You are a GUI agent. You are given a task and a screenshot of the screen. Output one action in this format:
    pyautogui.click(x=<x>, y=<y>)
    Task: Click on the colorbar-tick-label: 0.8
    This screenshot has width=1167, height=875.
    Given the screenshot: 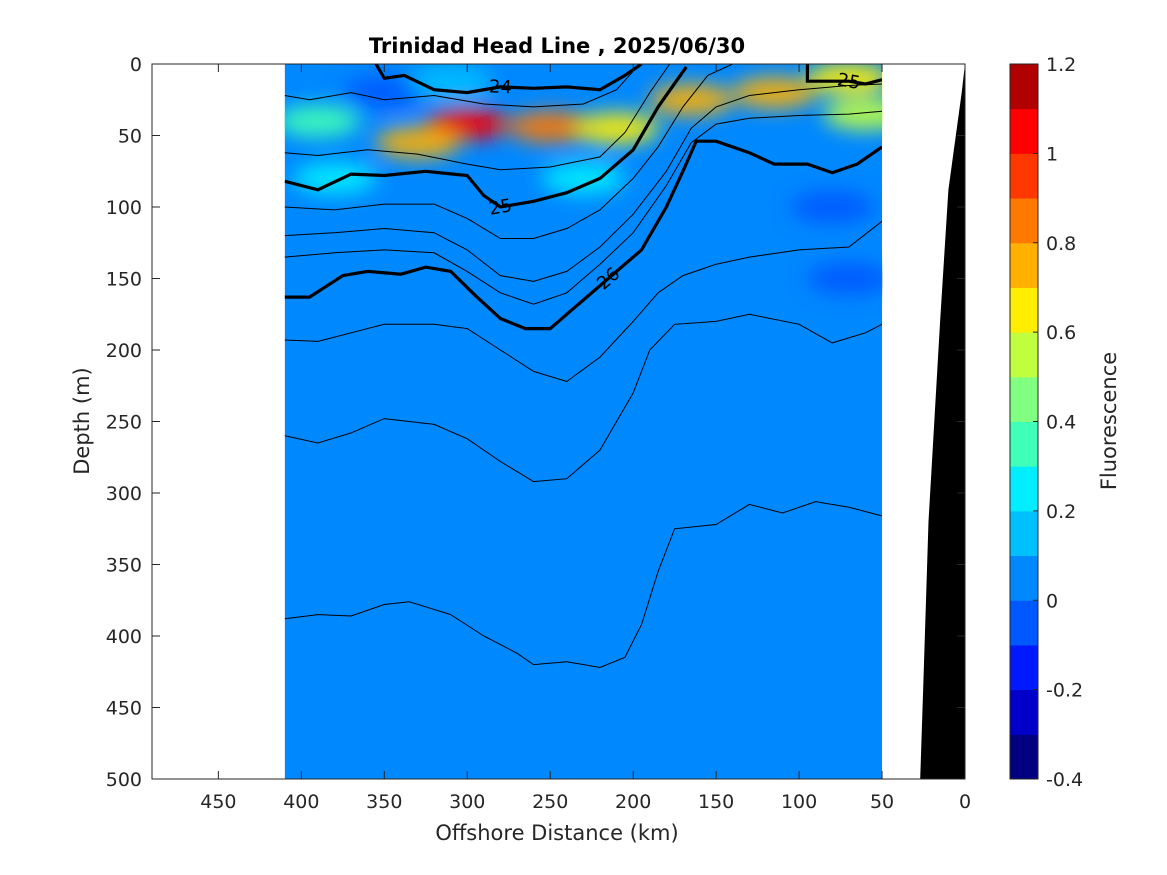 What is the action you would take?
    pyautogui.click(x=1061, y=244)
    